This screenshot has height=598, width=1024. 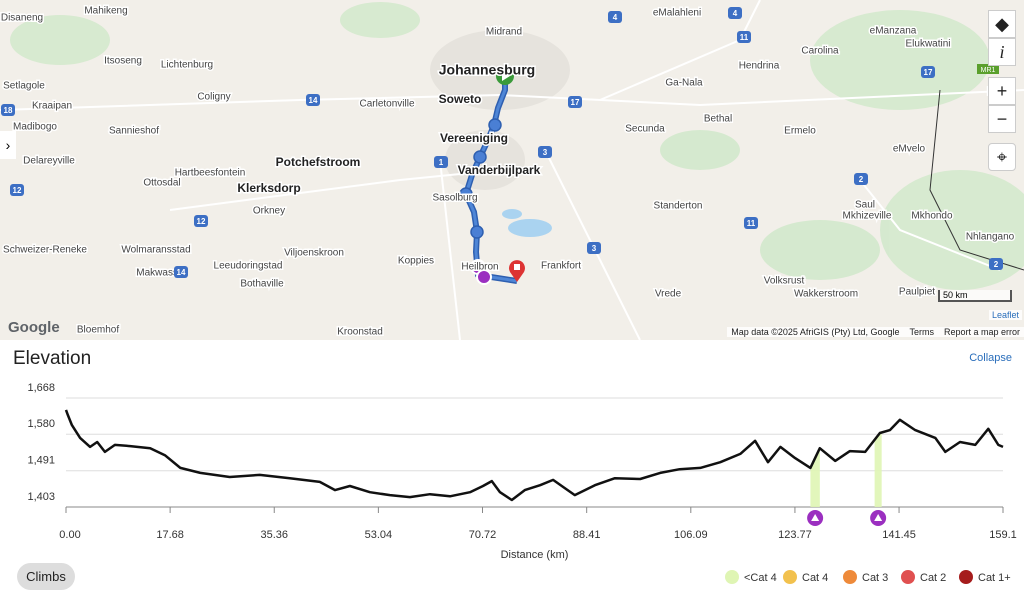 What do you see at coordinates (187, 65) in the screenshot?
I see `place-label: Lichtenburg` at bounding box center [187, 65].